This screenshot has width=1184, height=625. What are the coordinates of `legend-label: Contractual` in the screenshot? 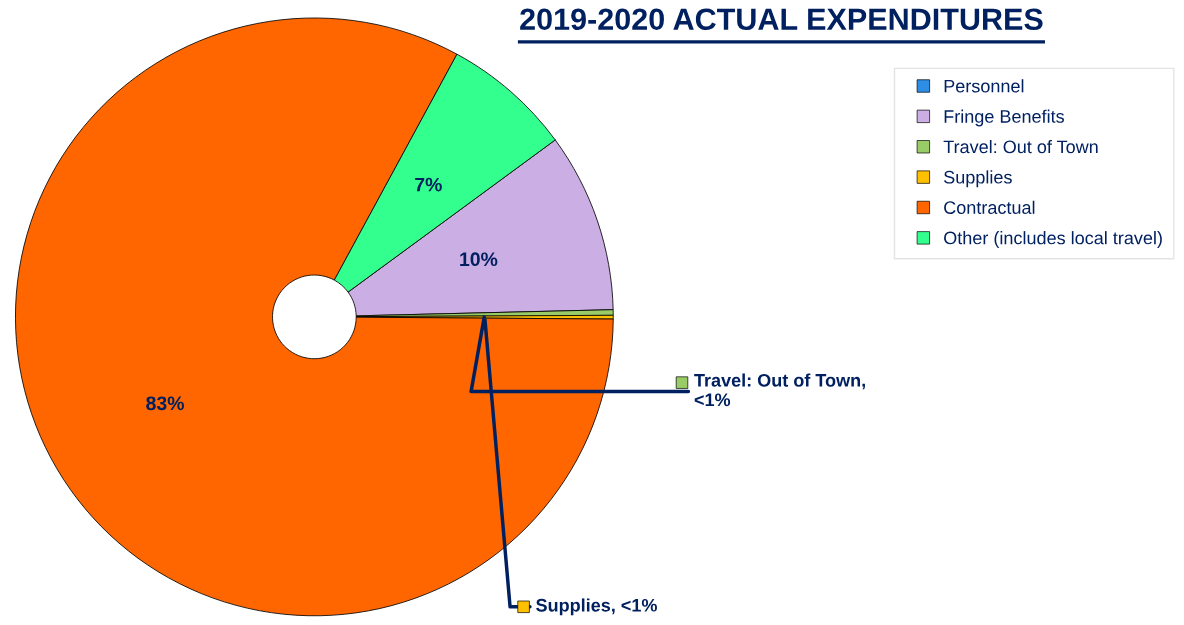 It's located at (989, 207).